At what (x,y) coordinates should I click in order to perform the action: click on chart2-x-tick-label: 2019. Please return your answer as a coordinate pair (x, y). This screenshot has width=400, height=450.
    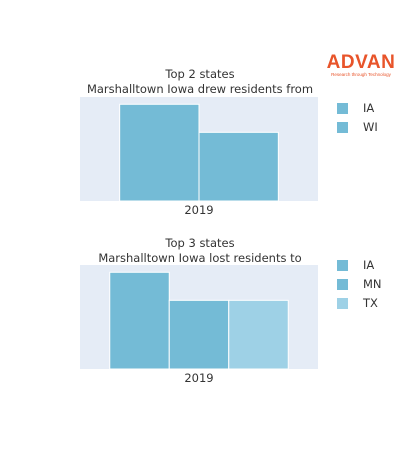
    Looking at the image, I should click on (198, 378).